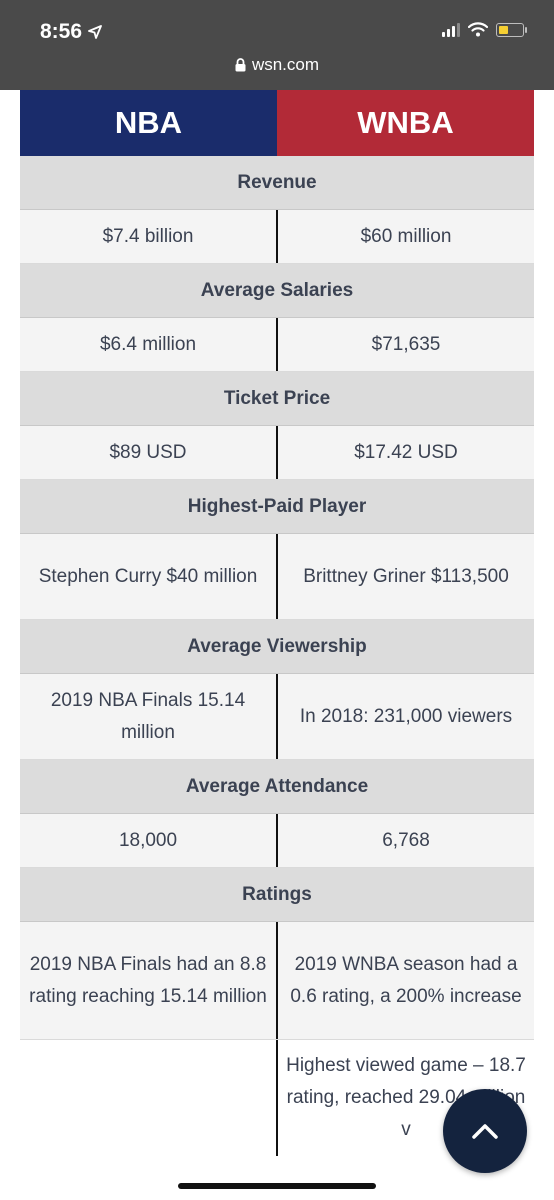 This screenshot has height=1200, width=554. I want to click on wnba-value: 6,768, so click(406, 840).